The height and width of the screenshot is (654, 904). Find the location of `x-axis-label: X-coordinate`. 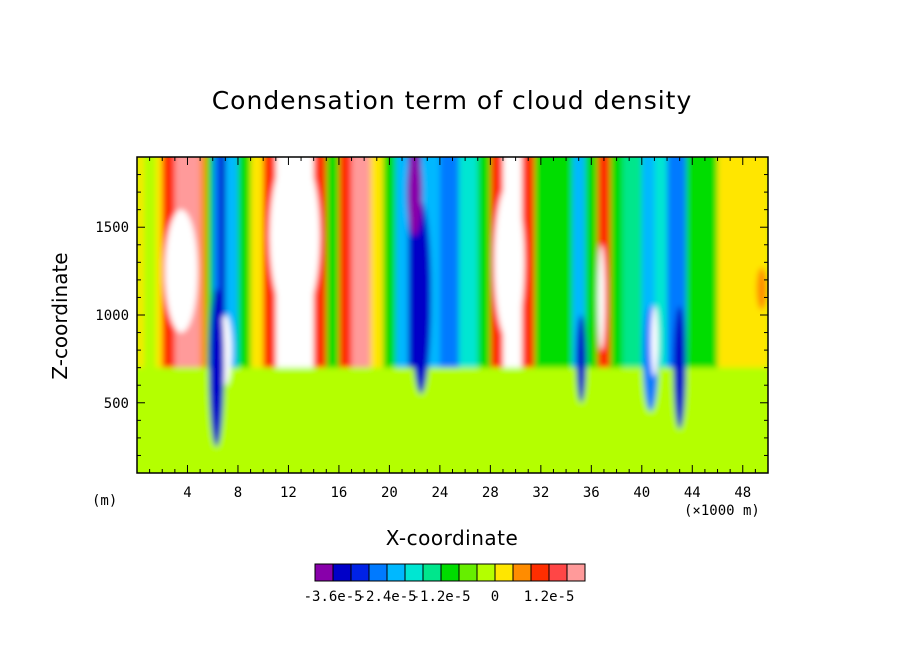

x-axis-label: X-coordinate is located at coordinates (452, 538).